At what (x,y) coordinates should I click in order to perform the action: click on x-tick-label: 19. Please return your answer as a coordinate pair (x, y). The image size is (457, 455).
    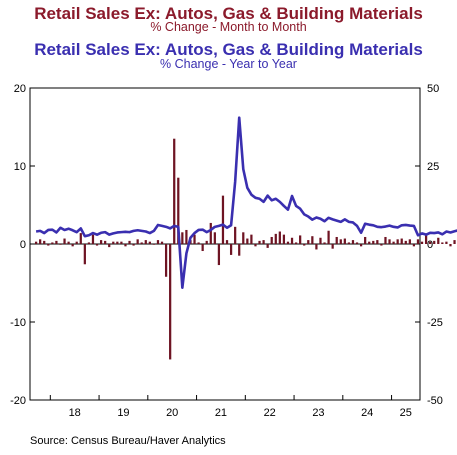
    Looking at the image, I should click on (123, 413).